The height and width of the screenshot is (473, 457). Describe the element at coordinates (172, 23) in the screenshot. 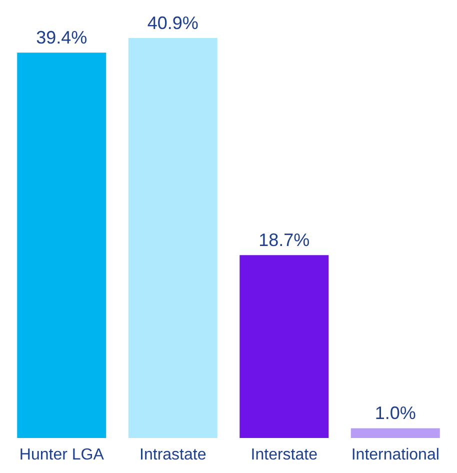

I see `data-label: 40.9%` at that location.